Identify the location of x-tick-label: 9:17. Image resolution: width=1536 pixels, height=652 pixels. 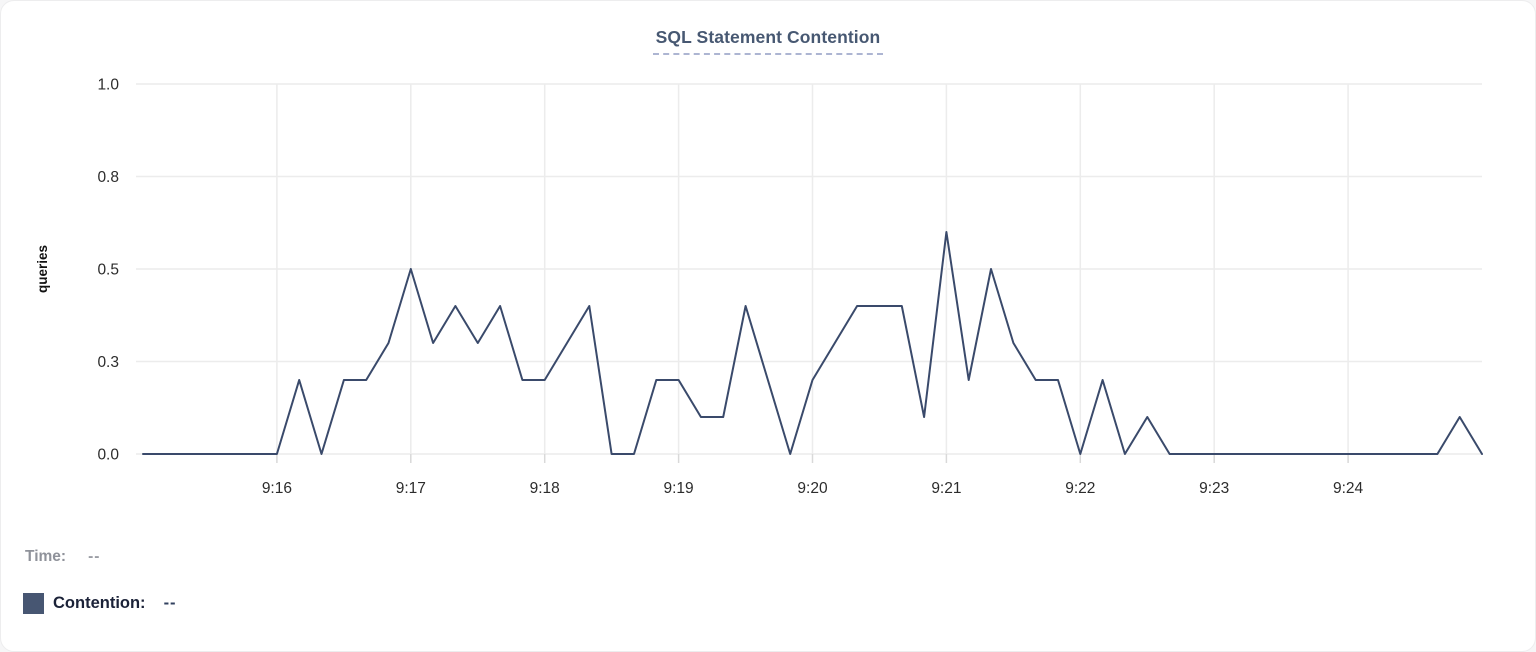
(411, 488).